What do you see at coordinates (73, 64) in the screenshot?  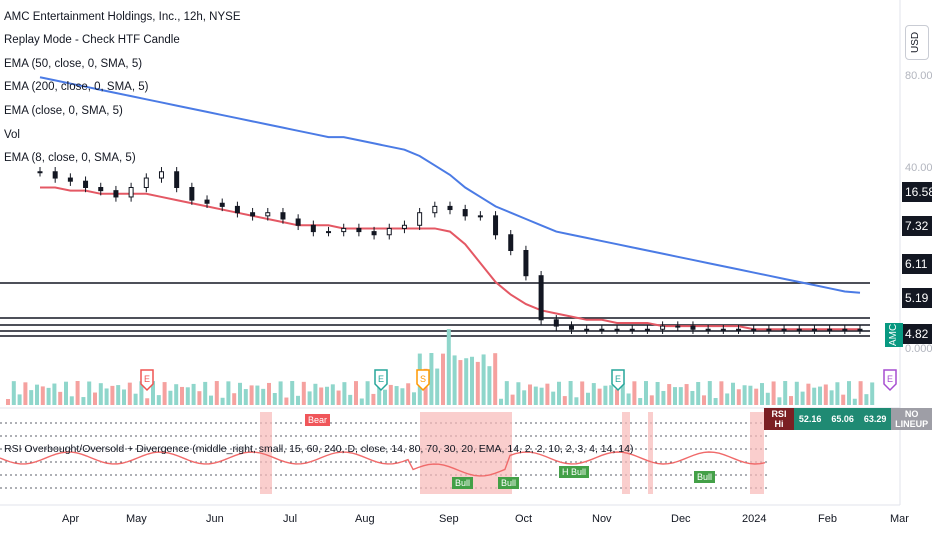 I see `ema50-legend: EMA (50, close, 0, SMA, 5)` at bounding box center [73, 64].